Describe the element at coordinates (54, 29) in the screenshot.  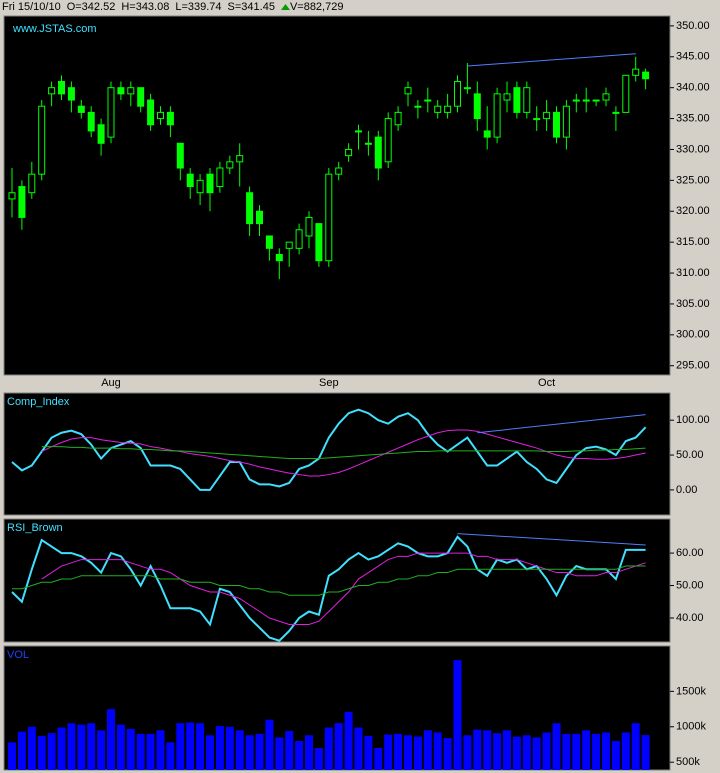
I see `watermark: www.JSTAS.com` at that location.